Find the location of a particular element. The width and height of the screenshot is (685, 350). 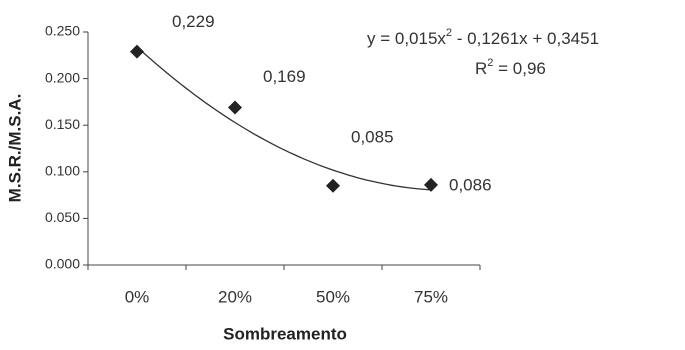

eq-sup: 2 is located at coordinates (449, 33).